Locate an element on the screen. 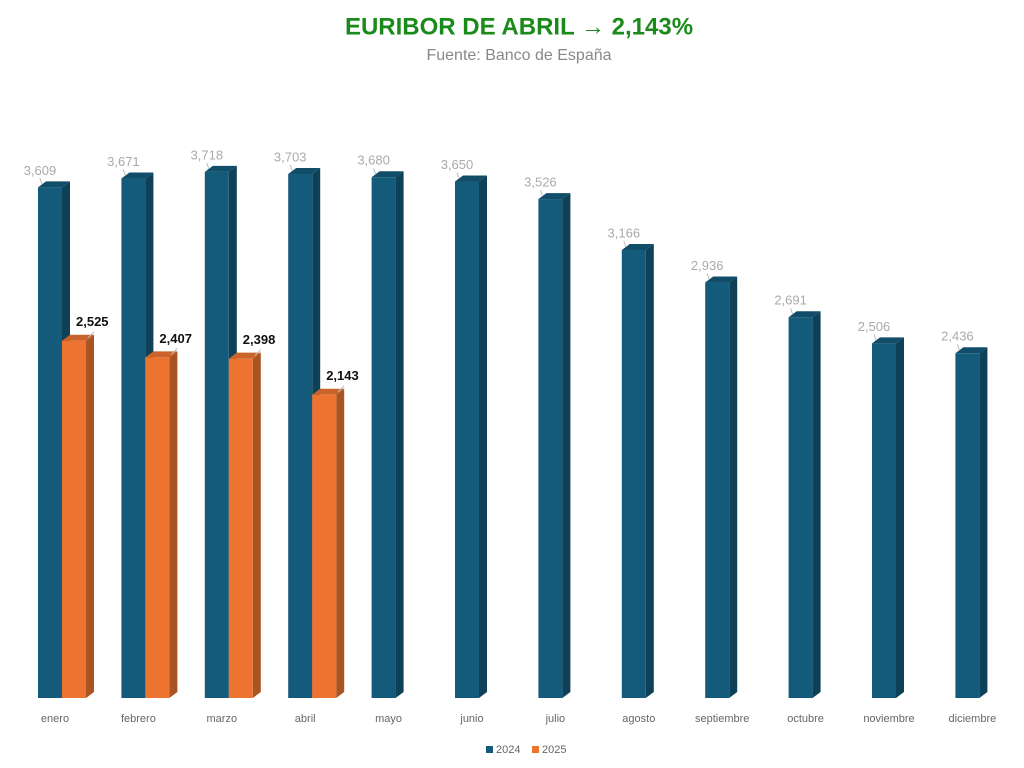  data-label: 3,680 is located at coordinates (373, 160).